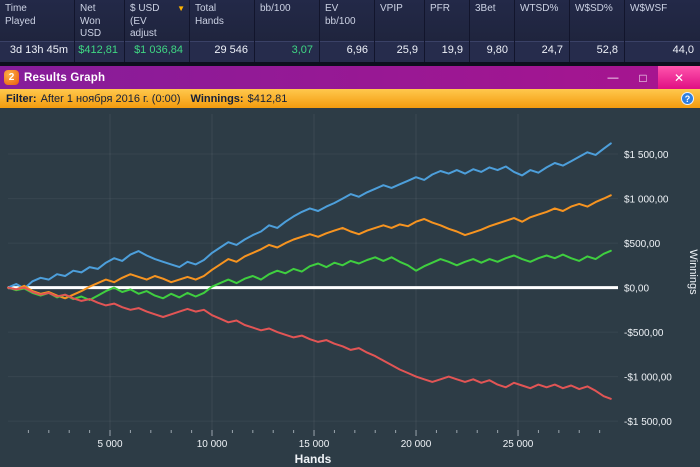 This screenshot has height=467, width=700. What do you see at coordinates (20, 15) in the screenshot?
I see `stat-header-time-played: Time Played` at bounding box center [20, 15].